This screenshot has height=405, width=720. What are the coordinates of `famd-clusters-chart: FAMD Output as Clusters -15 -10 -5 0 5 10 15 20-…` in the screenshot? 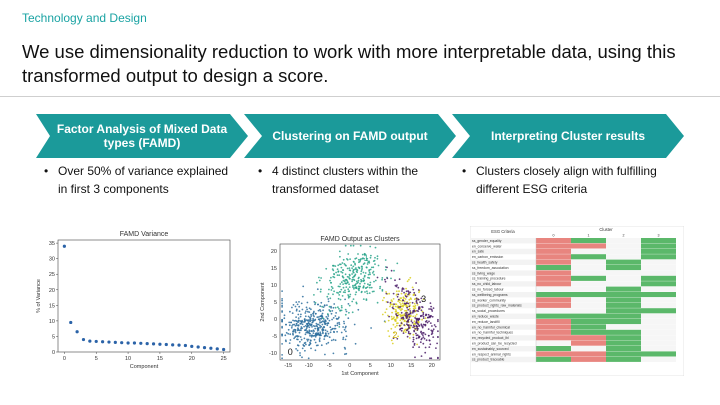 It's located at (353, 309).